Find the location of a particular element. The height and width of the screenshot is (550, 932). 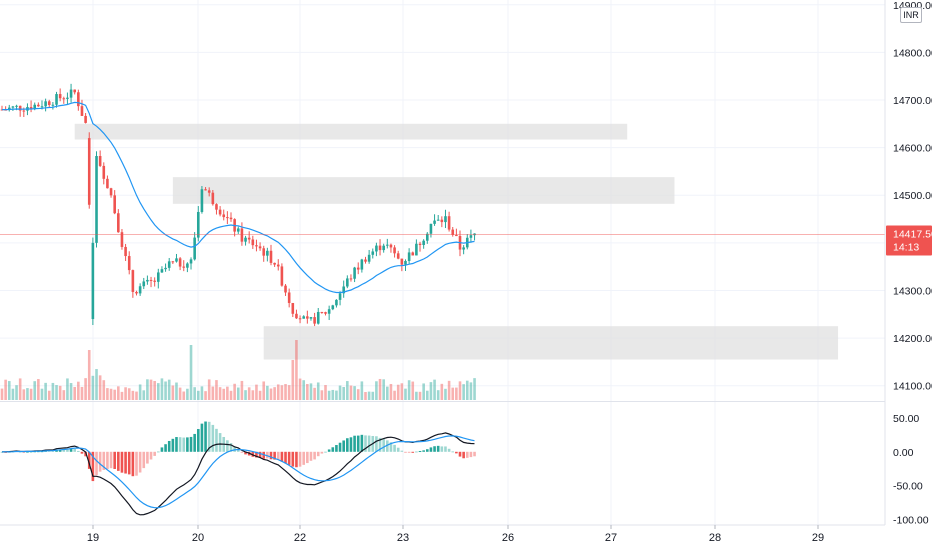

zone-box is located at coordinates (423, 190).